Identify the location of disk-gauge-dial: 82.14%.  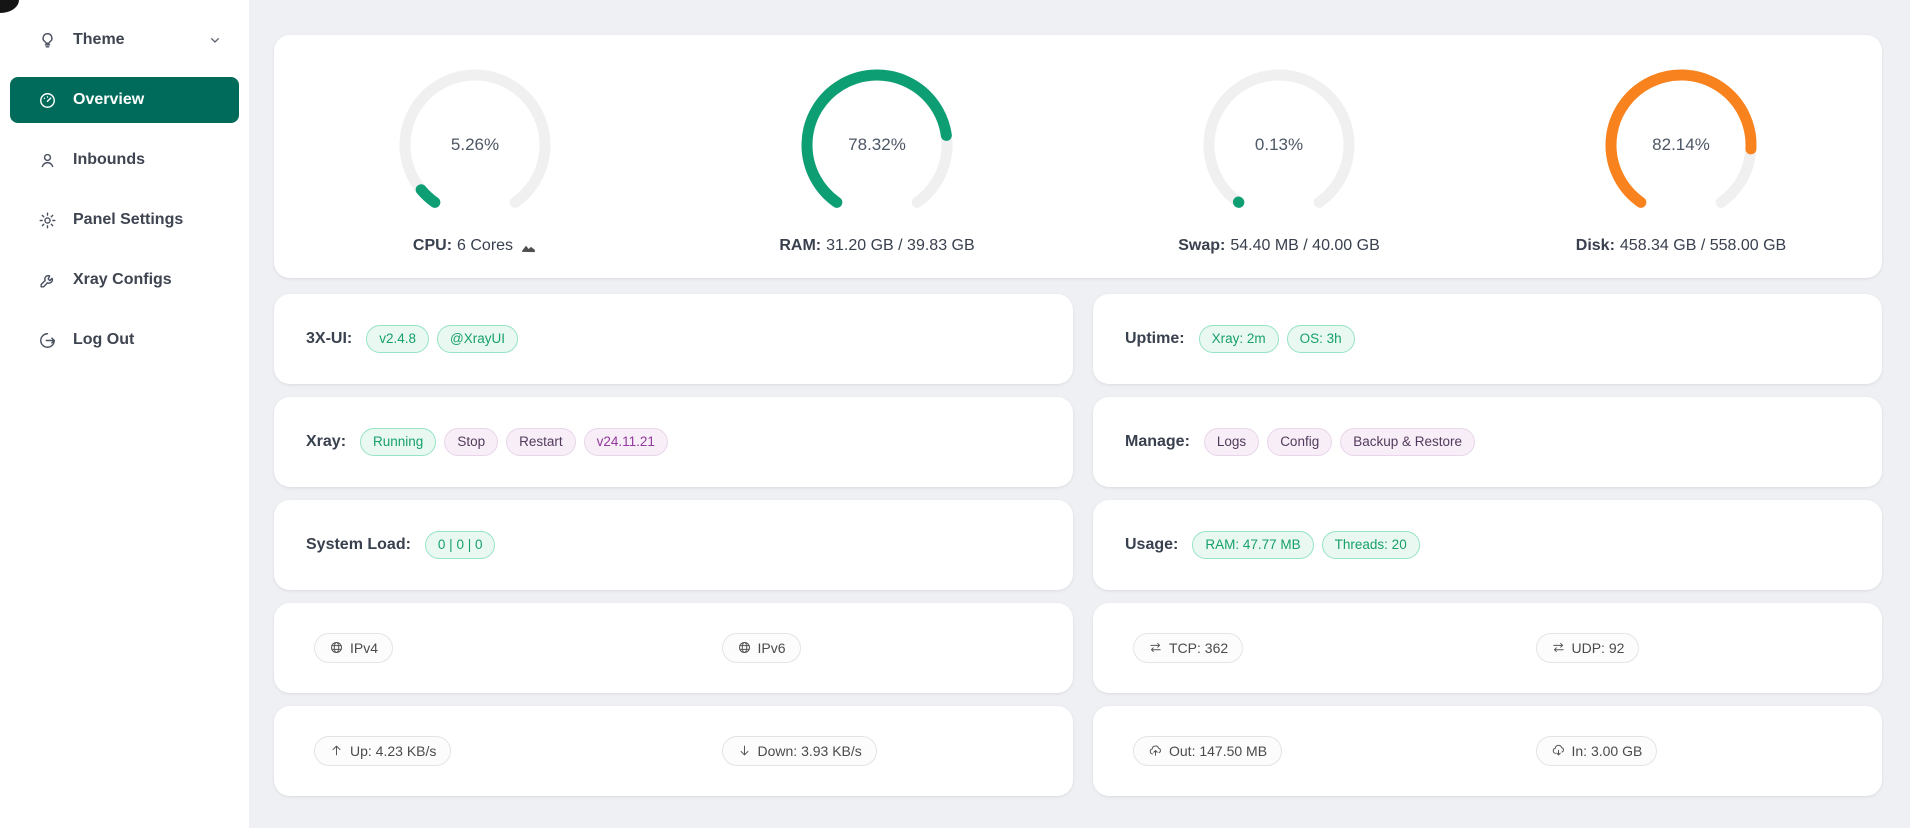
(1681, 145).